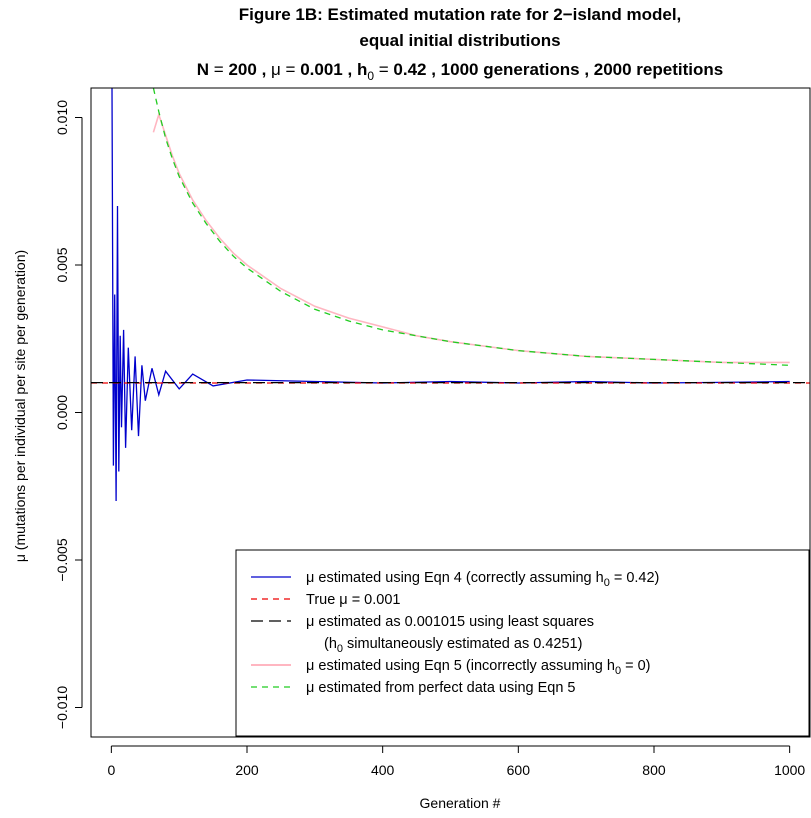  Describe the element at coordinates (453, 645) in the screenshot. I see `legend-entry-label: (h0 simultaneously estimated as 0.4251)` at that location.